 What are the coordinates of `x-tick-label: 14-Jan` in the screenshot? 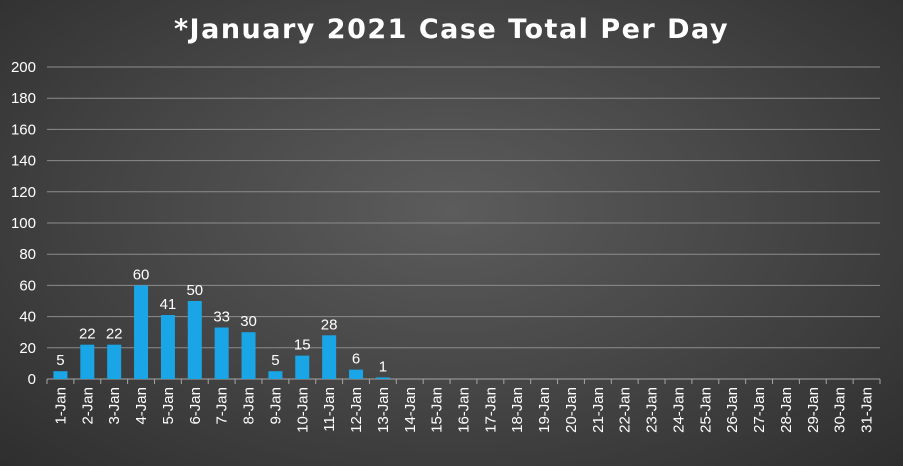 It's located at (410, 410).